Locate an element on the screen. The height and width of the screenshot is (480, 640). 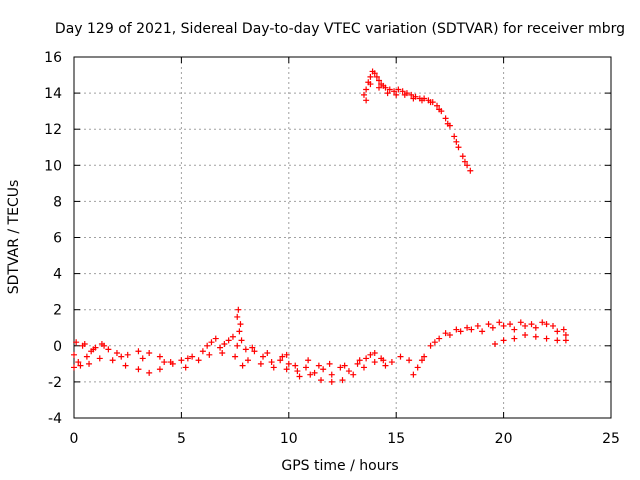
y-tick-label: 10 is located at coordinates (53, 166).